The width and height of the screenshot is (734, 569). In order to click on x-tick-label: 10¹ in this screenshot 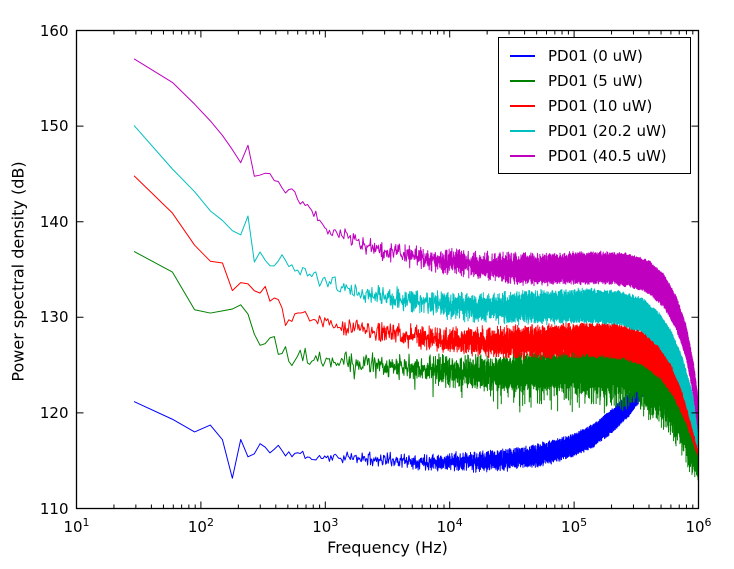, I will do `click(76, 526)`.